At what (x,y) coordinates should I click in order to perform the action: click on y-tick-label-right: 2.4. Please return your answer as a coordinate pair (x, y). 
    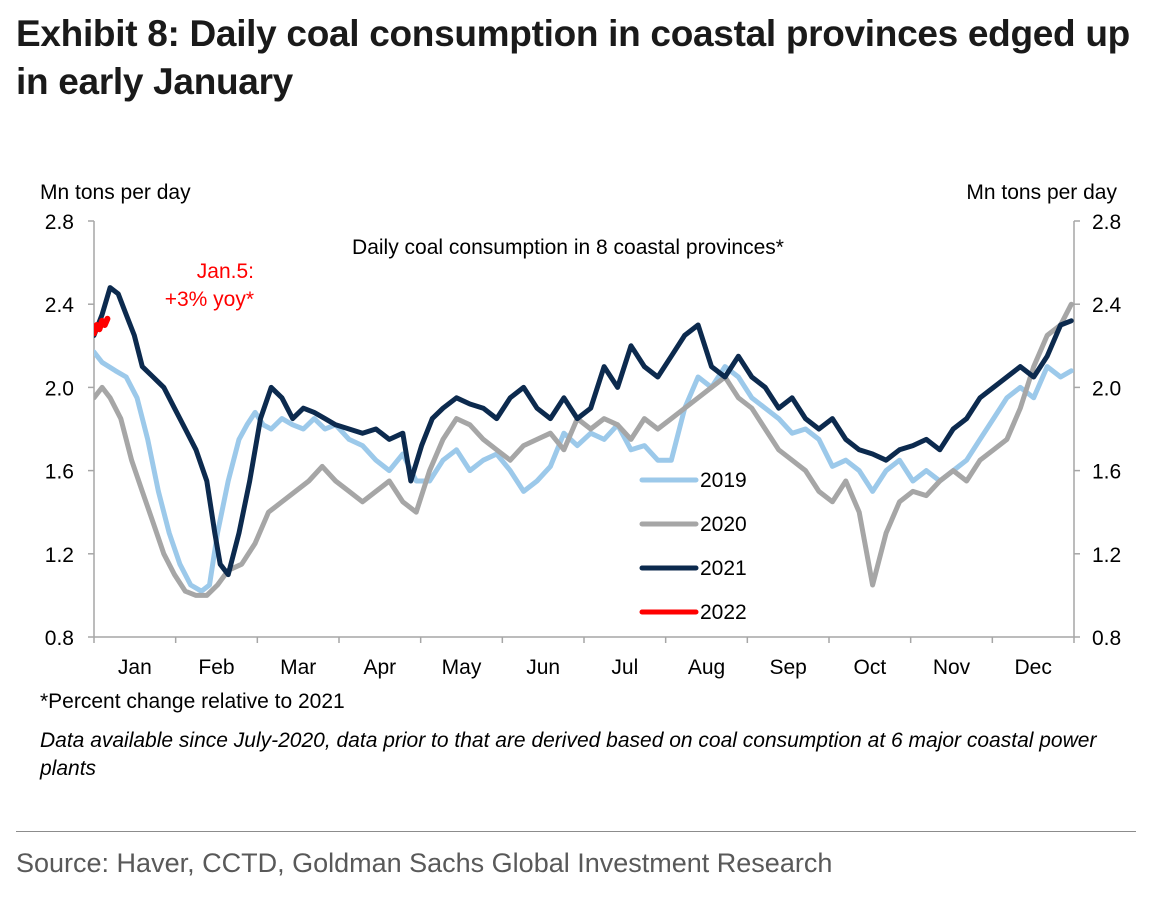
    Looking at the image, I should click on (1107, 305).